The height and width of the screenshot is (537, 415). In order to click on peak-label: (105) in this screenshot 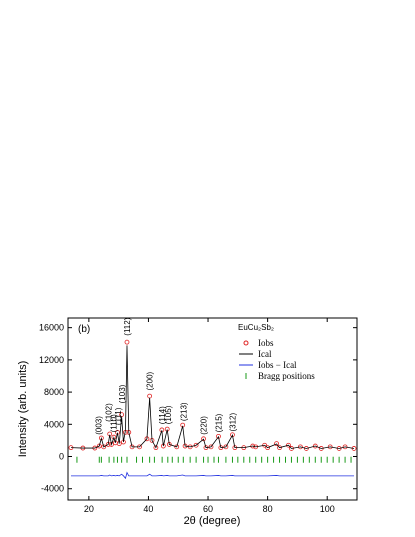, I will do `click(168, 414)`.